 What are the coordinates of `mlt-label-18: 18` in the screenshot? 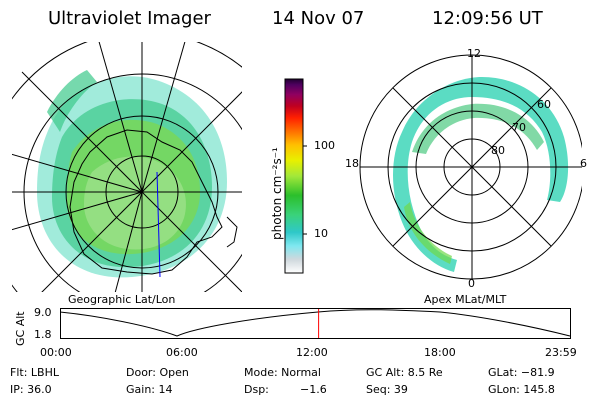 It's located at (352, 163).